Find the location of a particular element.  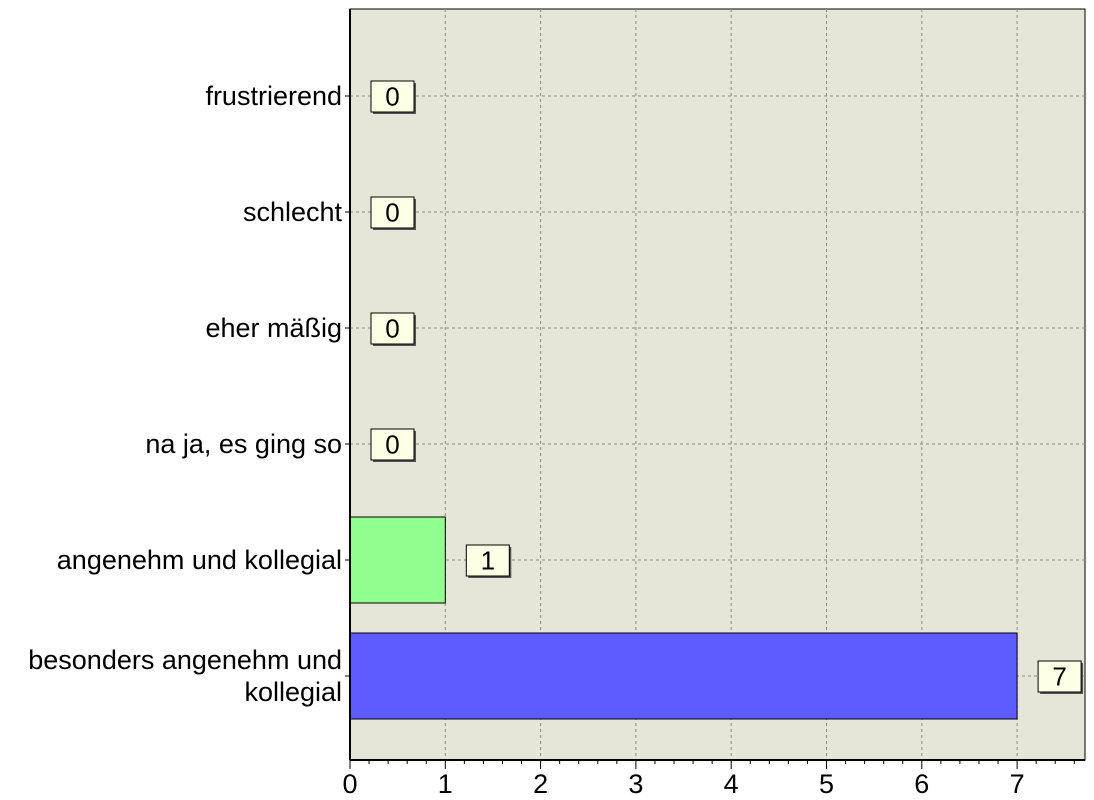

data-label-value: 7 is located at coordinates (1059, 677).